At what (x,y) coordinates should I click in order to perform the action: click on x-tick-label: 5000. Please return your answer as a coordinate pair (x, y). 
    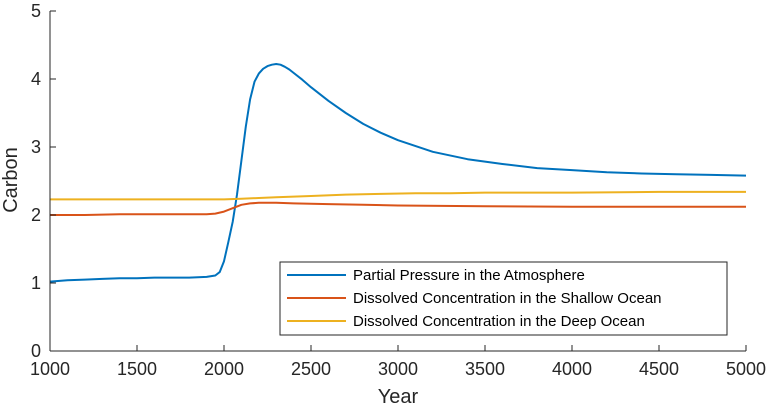
    Looking at the image, I should click on (746, 369).